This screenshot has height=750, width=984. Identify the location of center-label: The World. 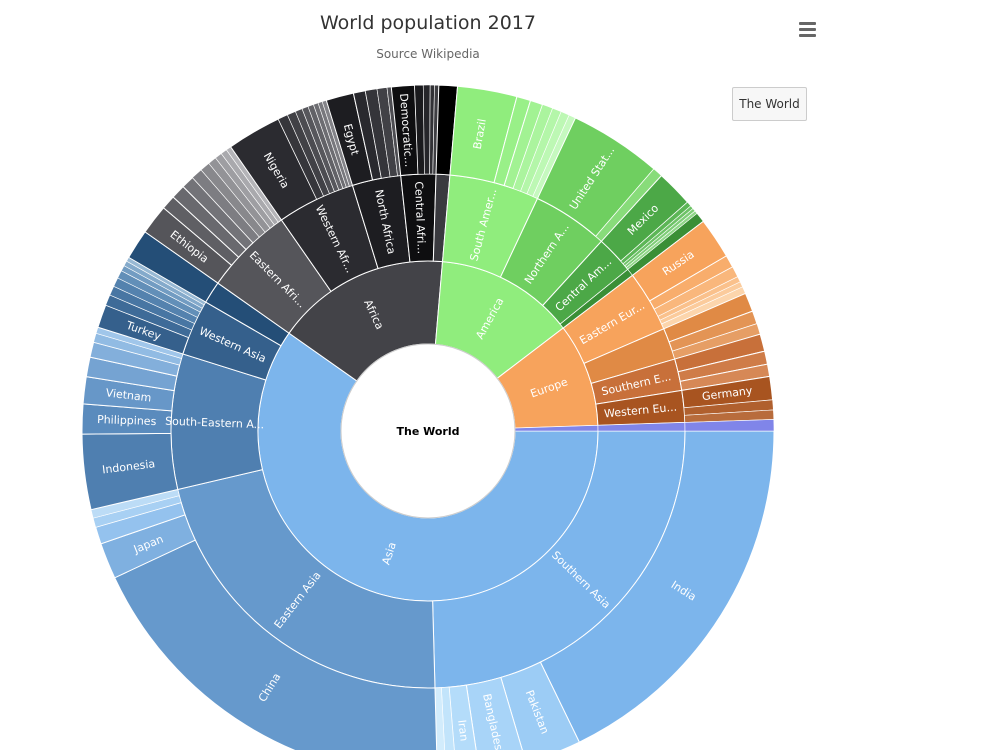
(428, 432).